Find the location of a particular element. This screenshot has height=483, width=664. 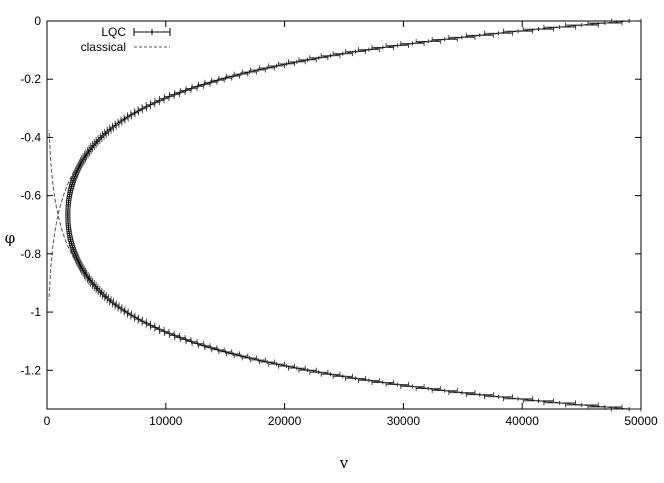

y-tick-label: -0.2 is located at coordinates (30, 79).